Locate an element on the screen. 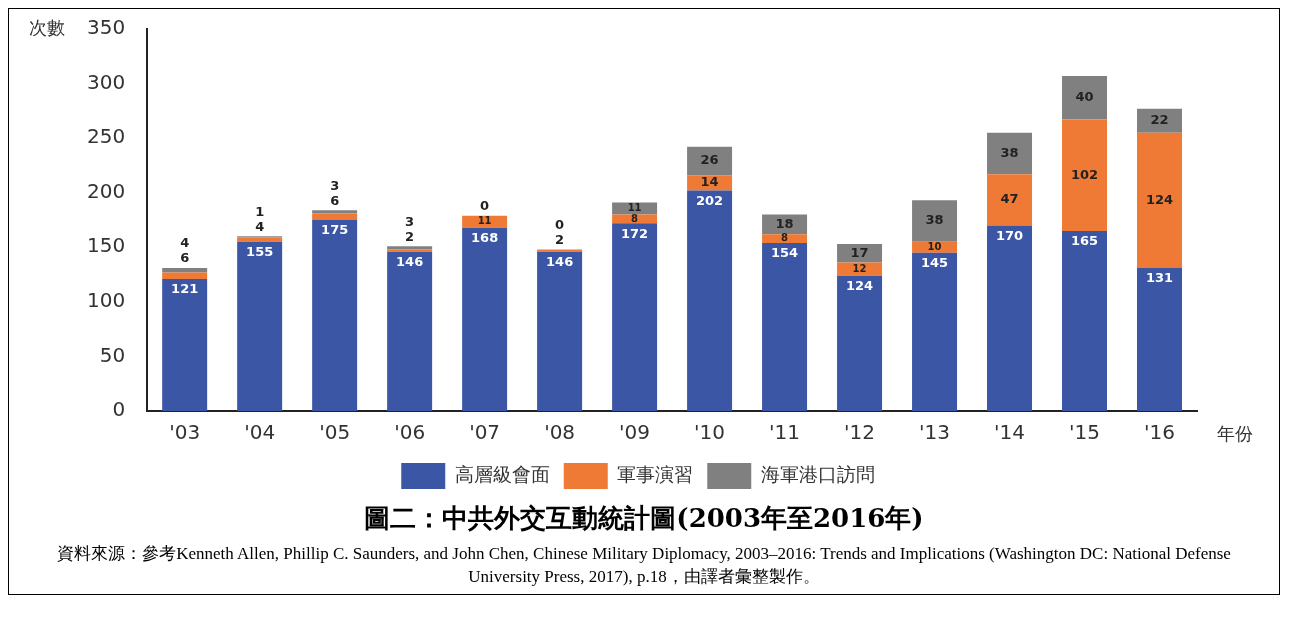 This screenshot has width=1290, height=630. y-axis-title: 次數 is located at coordinates (47, 27).